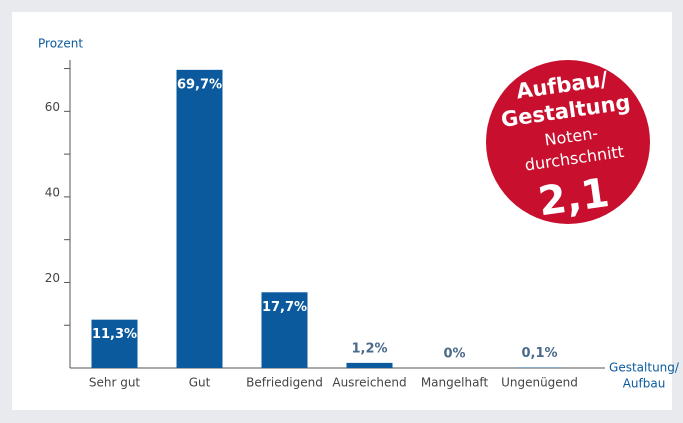  Describe the element at coordinates (284, 307) in the screenshot. I see `value-label: 17,7%` at that location.